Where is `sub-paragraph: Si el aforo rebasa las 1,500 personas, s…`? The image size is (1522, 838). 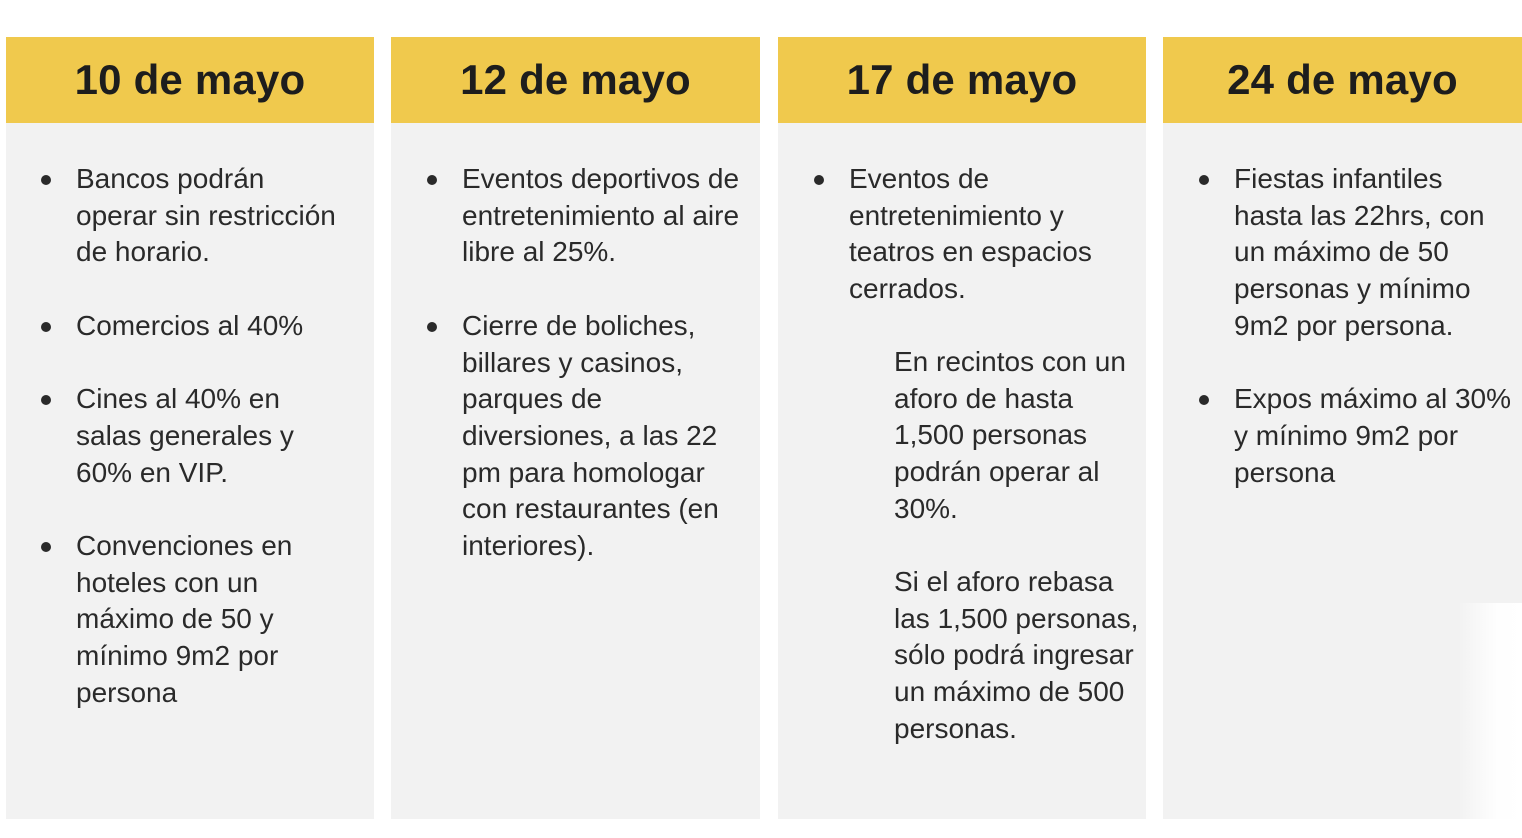 sub-paragraph: Si el aforo rebasa las 1,500 personas, s… is located at coordinates (1016, 655).